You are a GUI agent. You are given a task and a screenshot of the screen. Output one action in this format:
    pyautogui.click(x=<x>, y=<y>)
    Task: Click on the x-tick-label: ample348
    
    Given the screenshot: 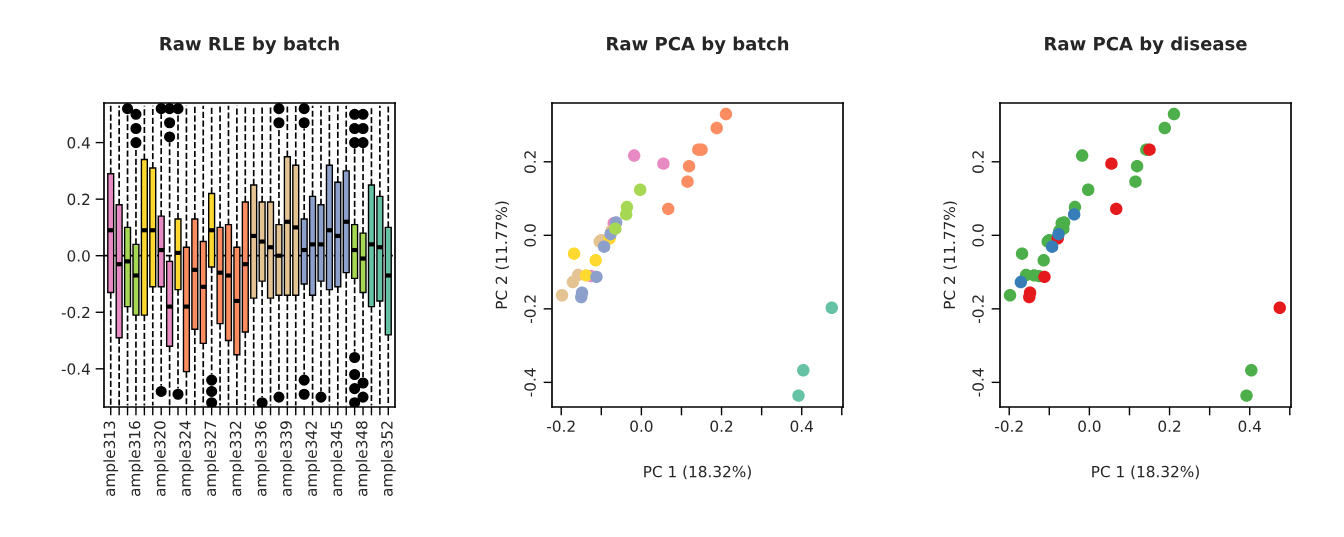 What is the action you would take?
    pyautogui.click(x=363, y=459)
    